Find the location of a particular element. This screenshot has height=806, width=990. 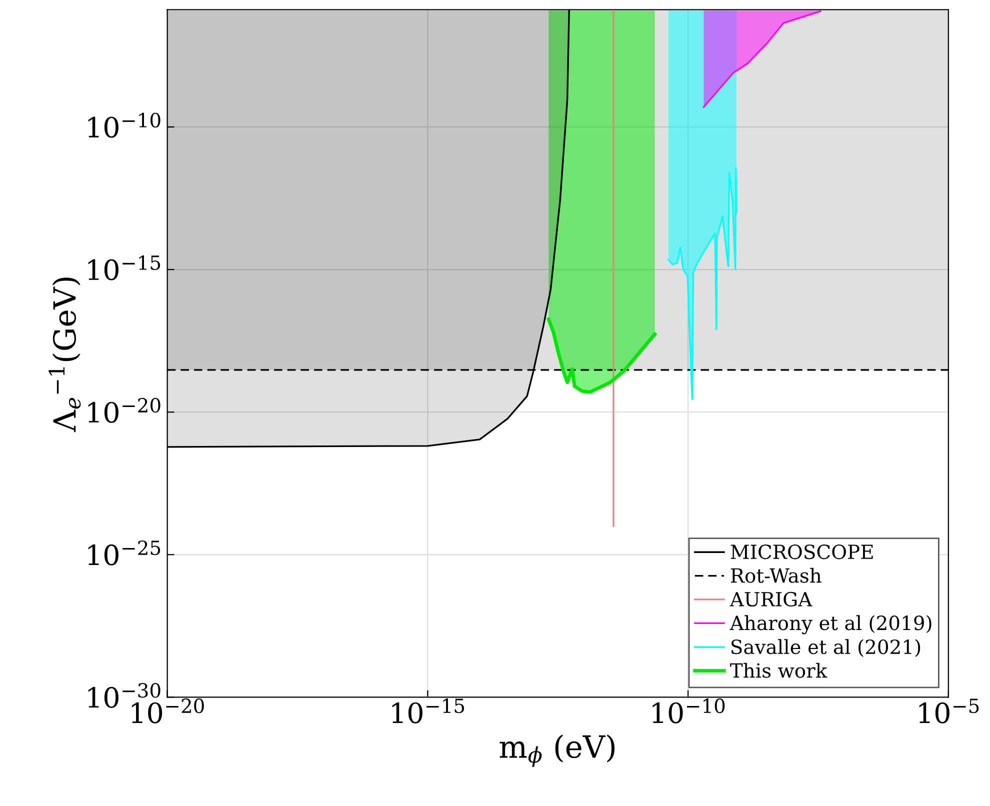

x-axis-title: m$_{ϕ}$ (eV) is located at coordinates (557, 750).